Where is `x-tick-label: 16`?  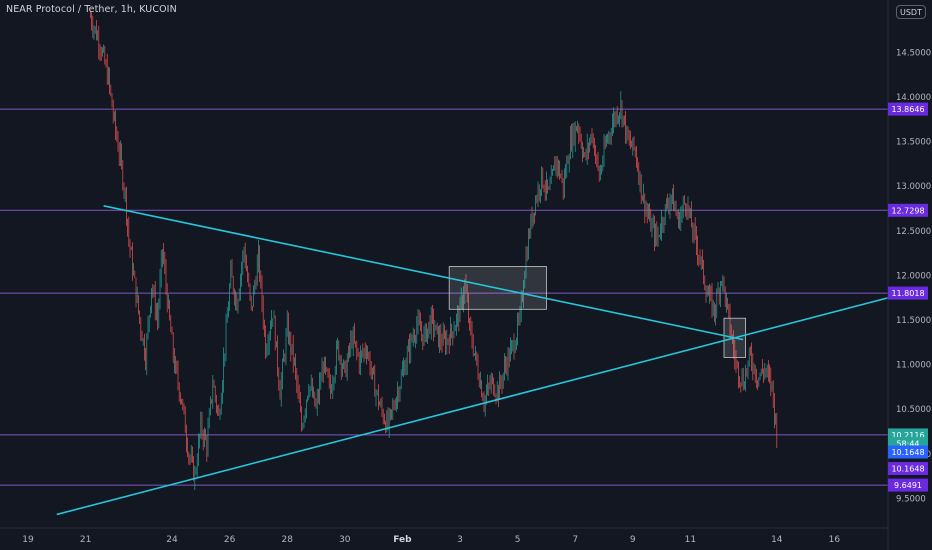
x-tick-label: 16 is located at coordinates (835, 540).